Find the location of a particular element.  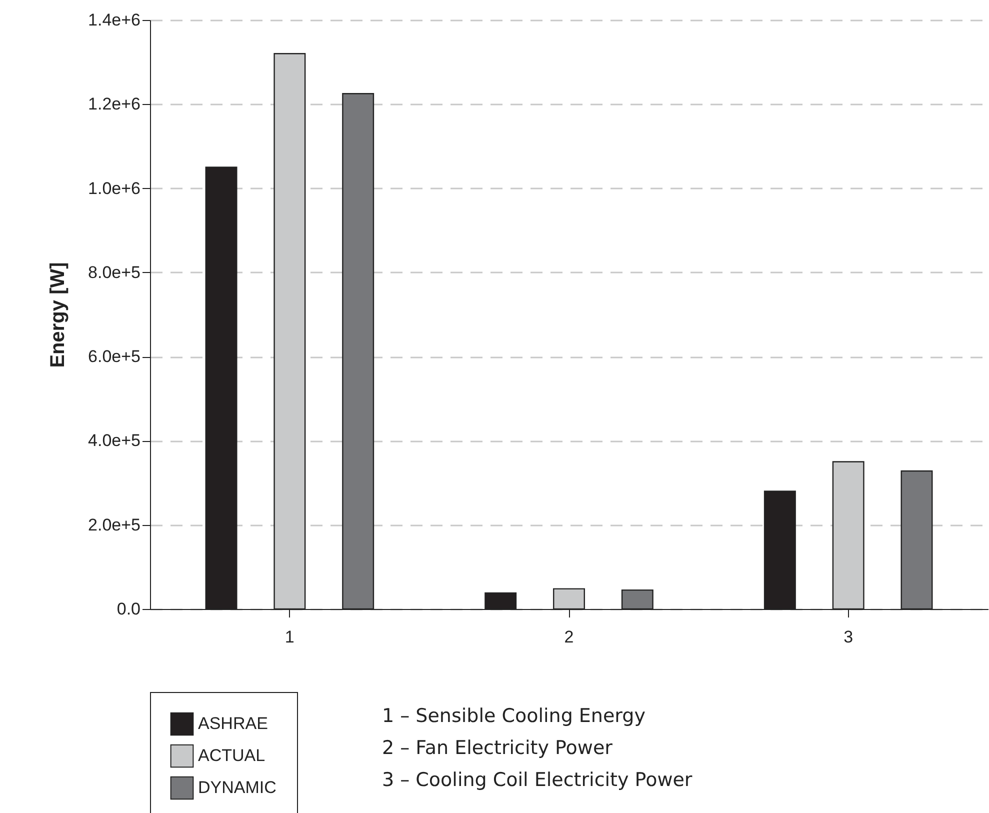

y-tick-label: 6.0e+5 is located at coordinates (114, 356).